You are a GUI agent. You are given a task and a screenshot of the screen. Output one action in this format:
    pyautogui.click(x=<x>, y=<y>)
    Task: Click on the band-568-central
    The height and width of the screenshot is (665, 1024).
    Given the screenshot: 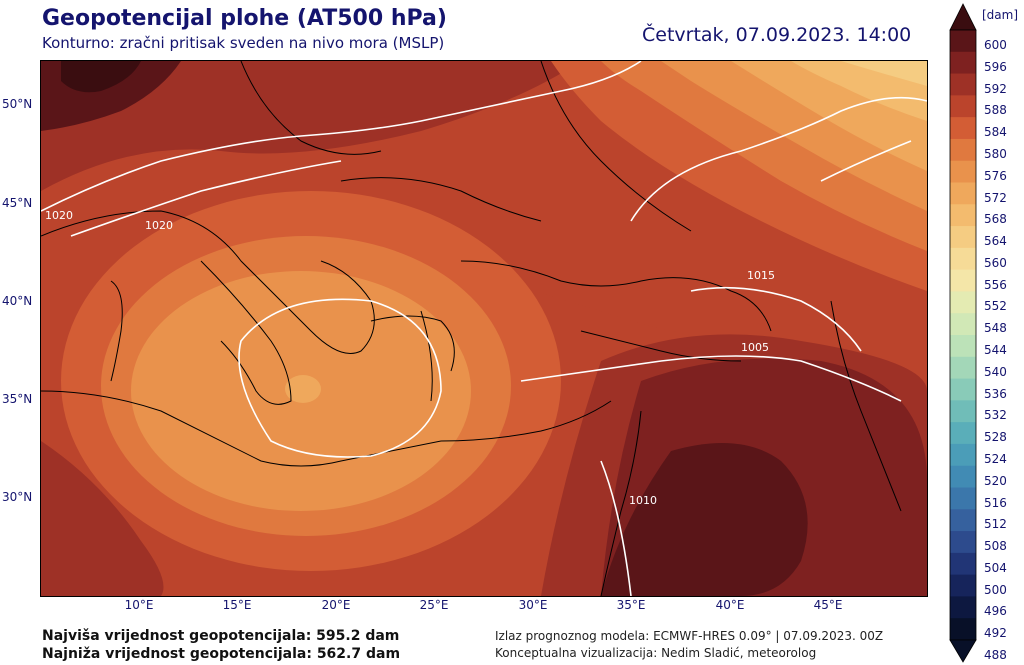 What is the action you would take?
    pyautogui.click(x=303, y=389)
    